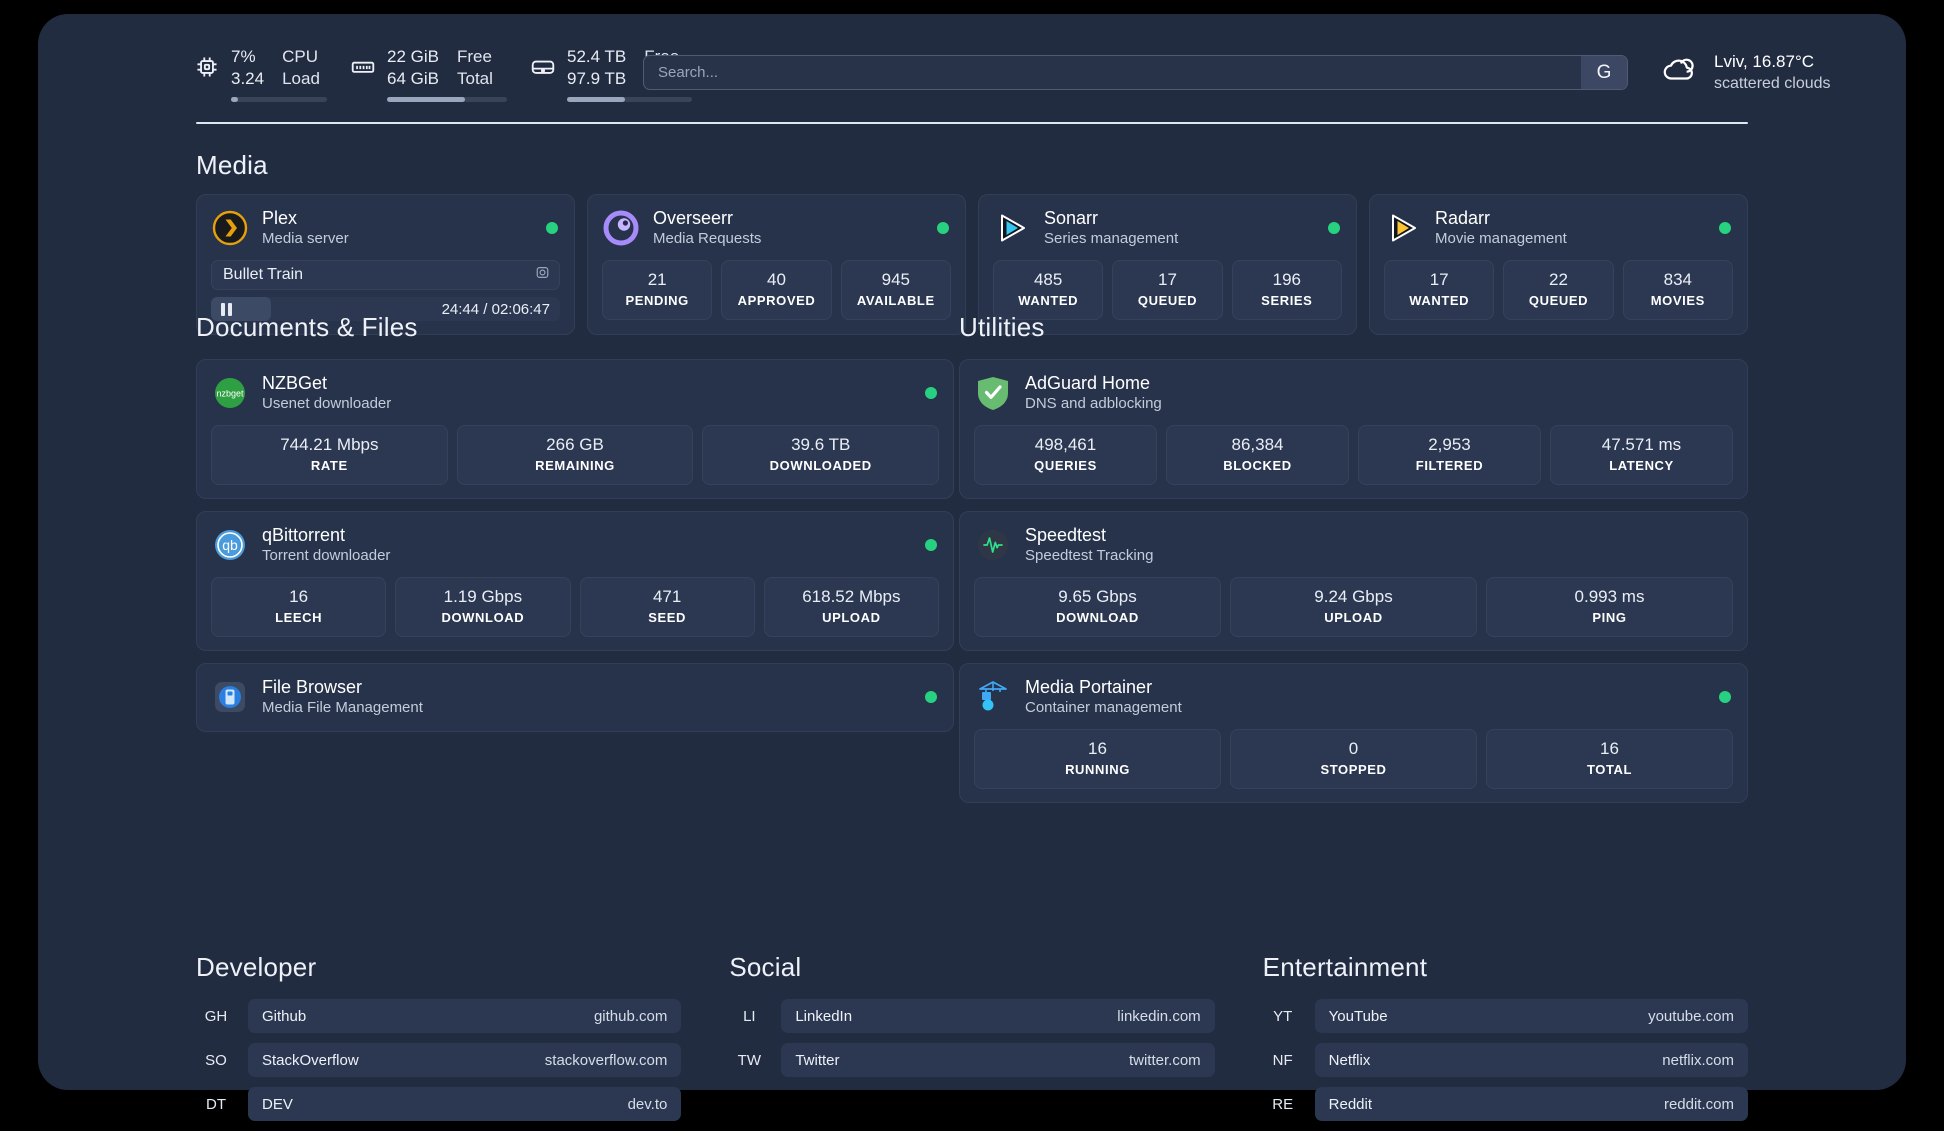 This screenshot has height=1131, width=1944. I want to click on svg-text: qb, so click(230, 545).